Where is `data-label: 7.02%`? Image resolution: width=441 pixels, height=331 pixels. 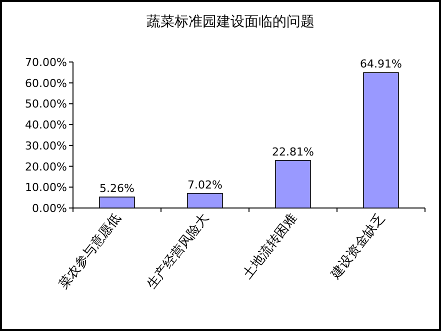 data-label: 7.02% is located at coordinates (205, 185).